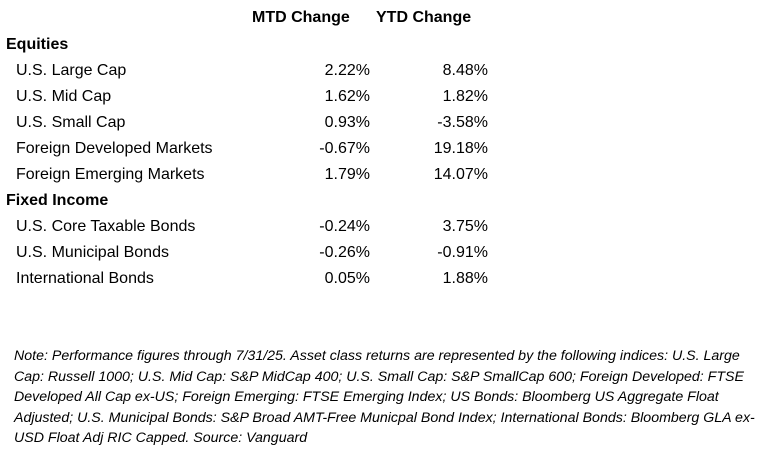 The height and width of the screenshot is (449, 768). I want to click on table-row: U.S. Core Taxable Bonds -0.24% 3.75%, so click(384, 230).